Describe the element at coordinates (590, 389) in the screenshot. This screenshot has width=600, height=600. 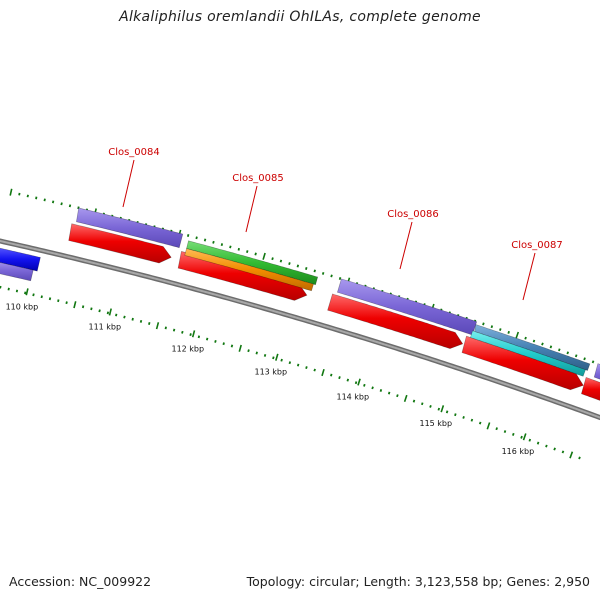
I see `cds-arrow` at that location.